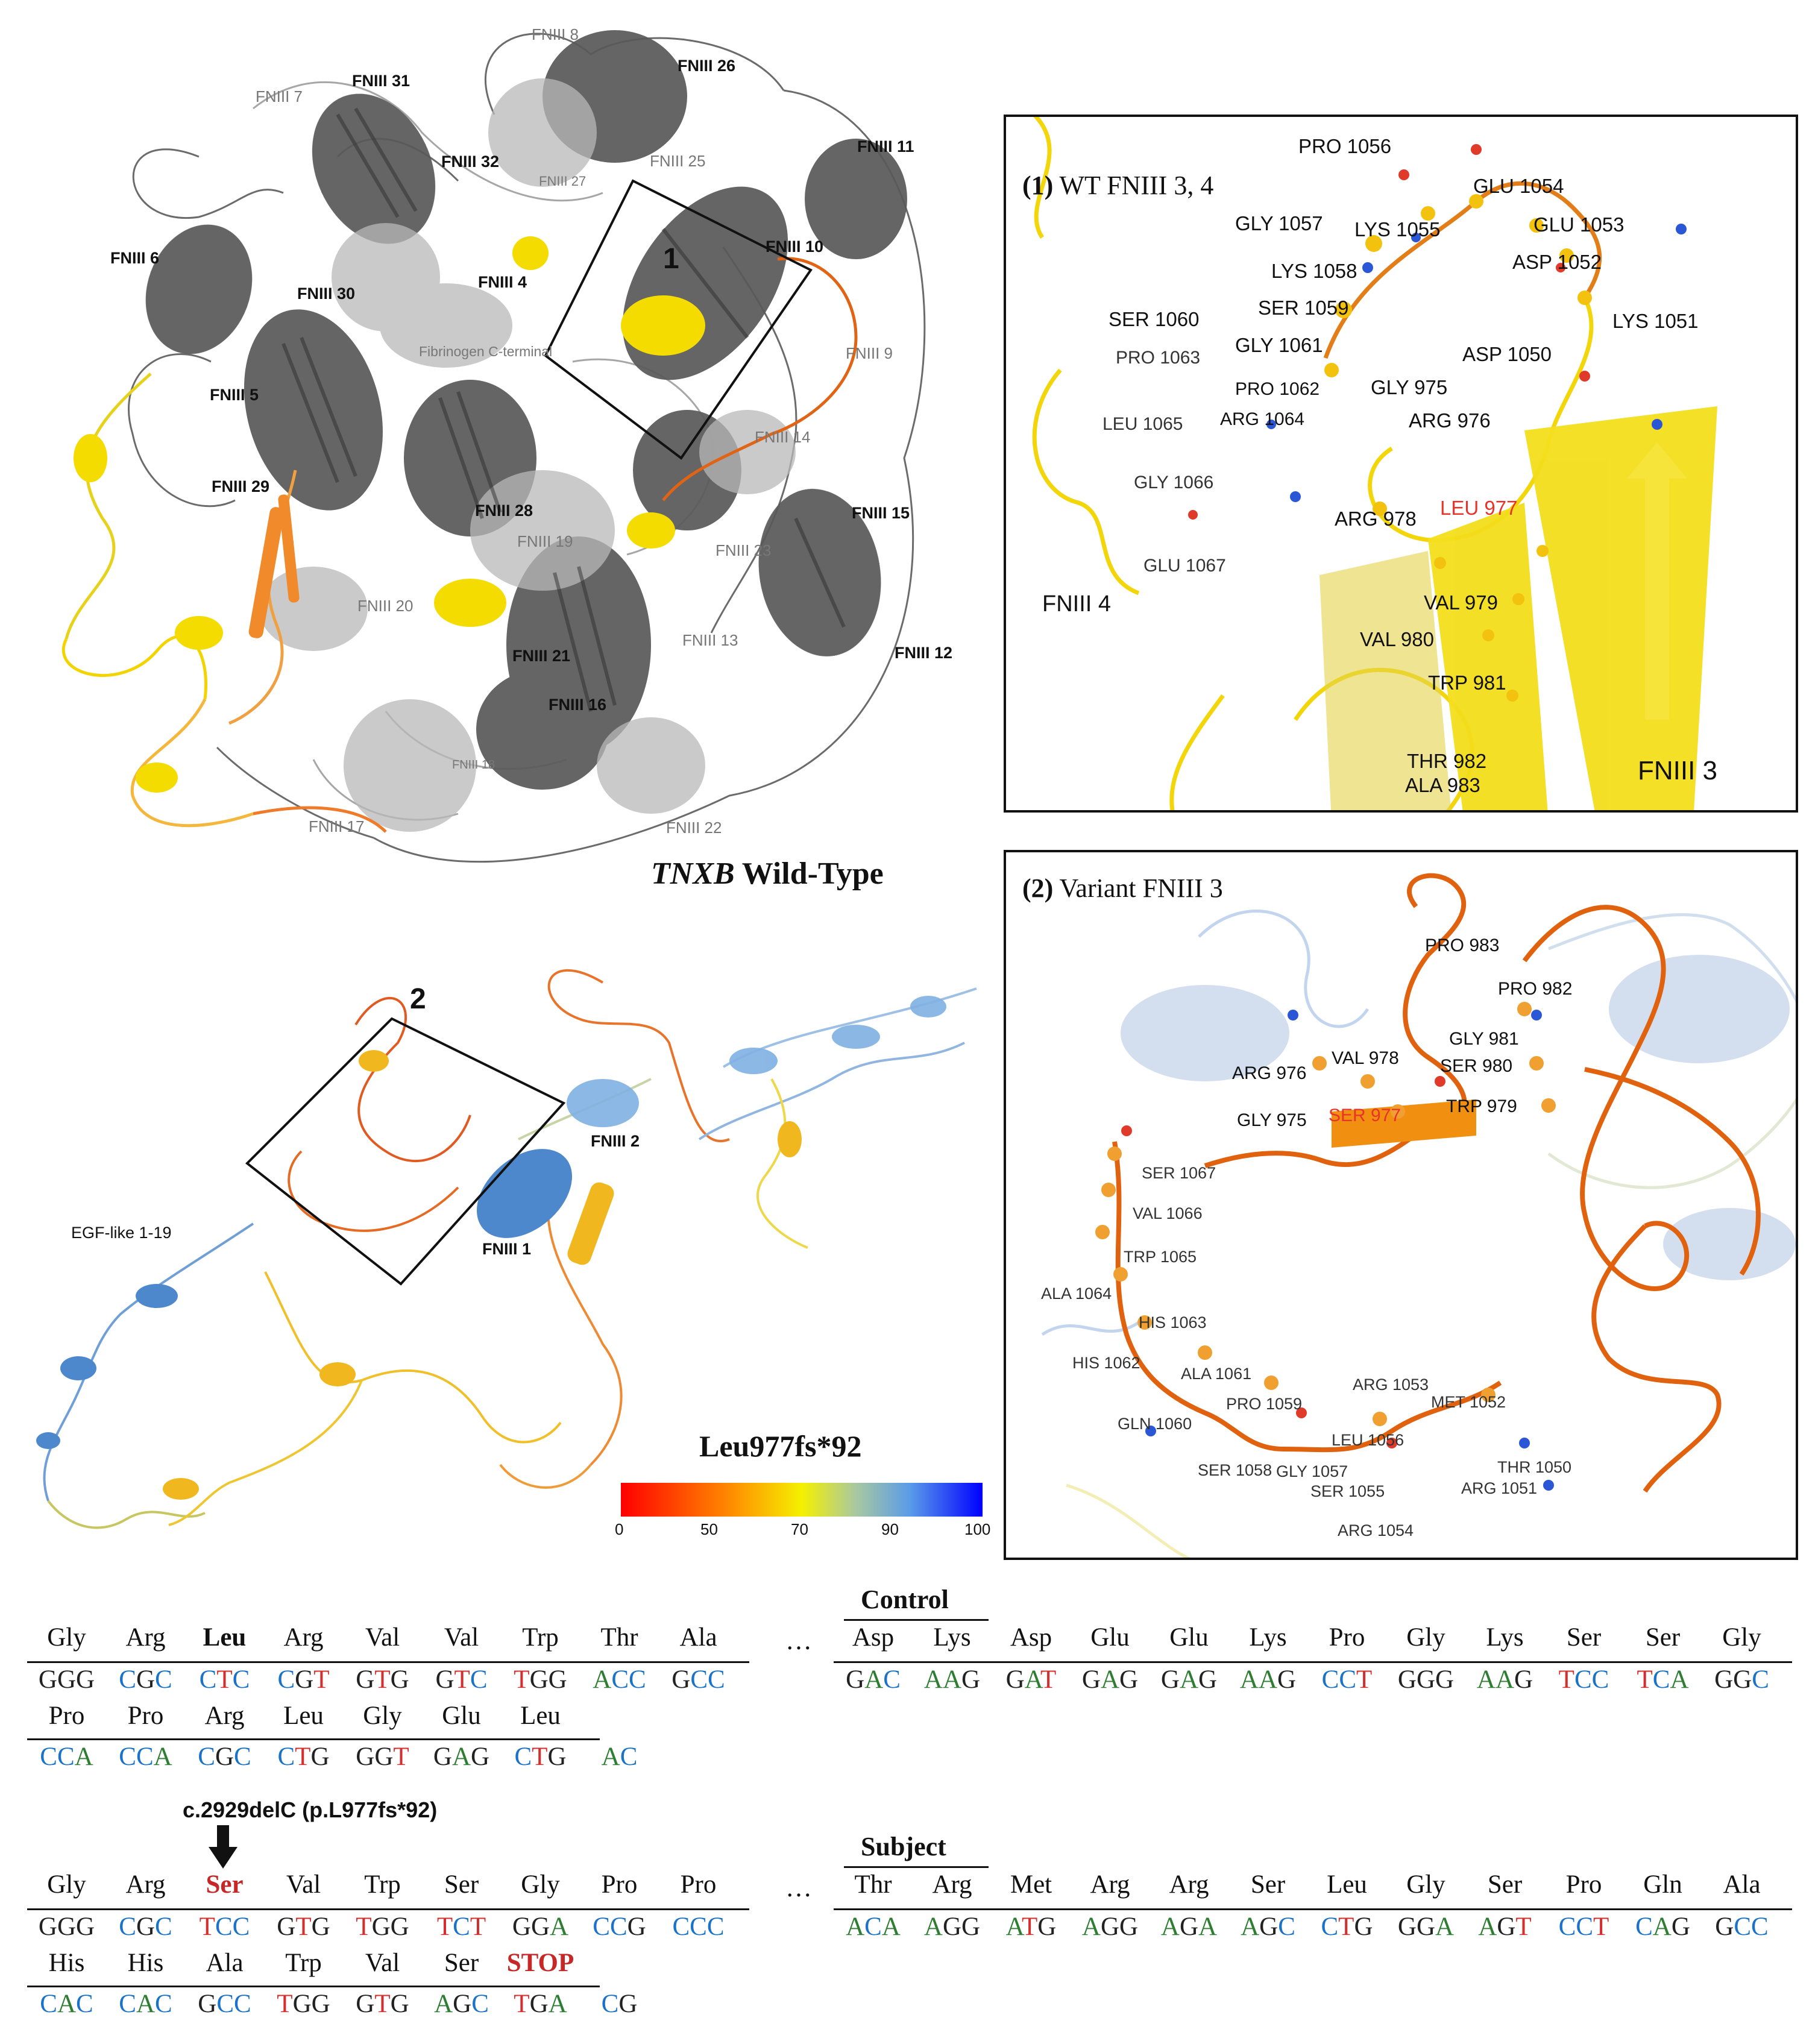 The height and width of the screenshot is (2044, 1818). Describe the element at coordinates (381, 81) in the screenshot. I see `wt-label-fniii-31: FNIII 31` at that location.